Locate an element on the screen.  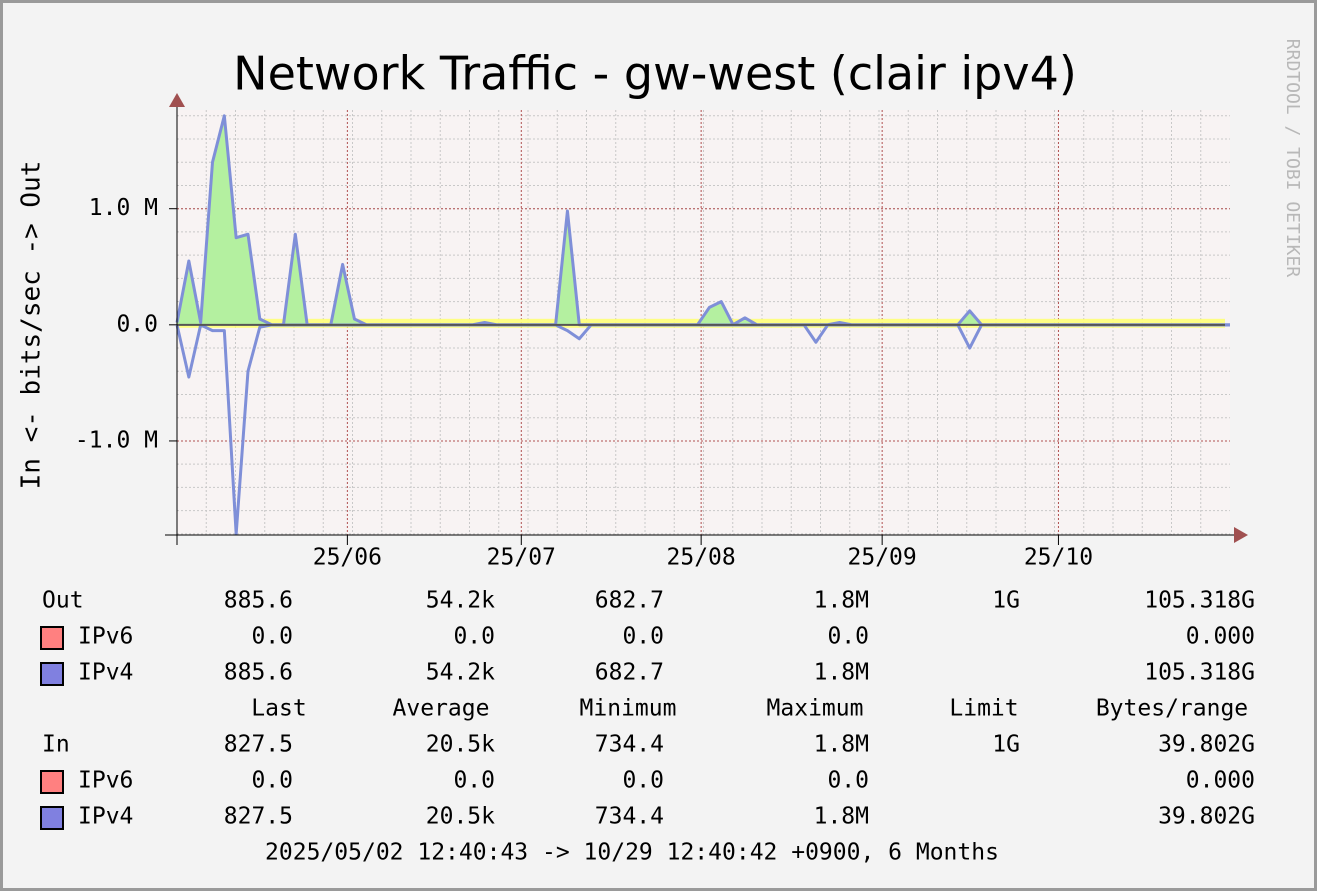
column-header: Average is located at coordinates (441, 709).